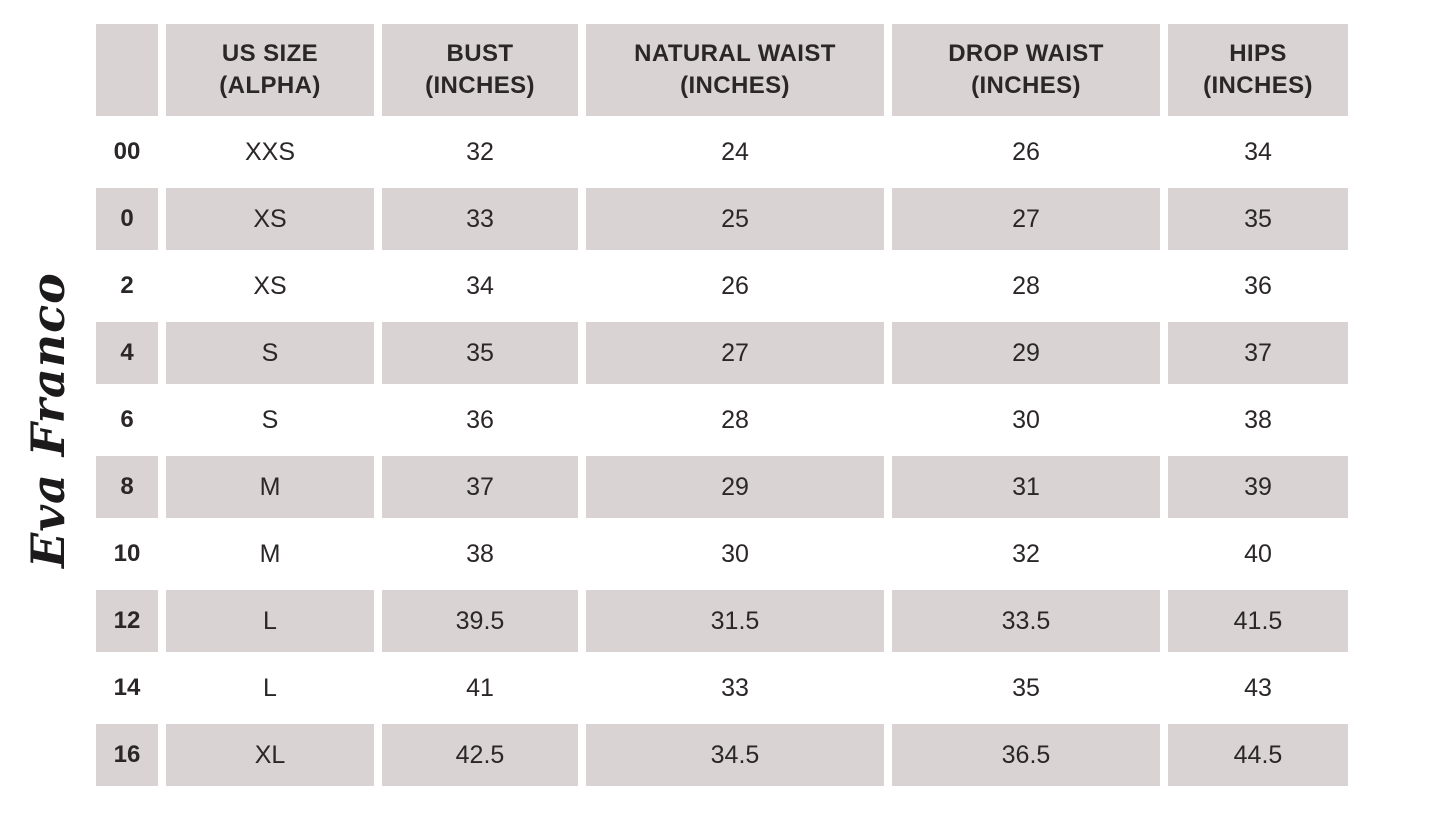 This screenshot has height=813, width=1445. Describe the element at coordinates (1258, 152) in the screenshot. I see `cell-hips: 34` at that location.